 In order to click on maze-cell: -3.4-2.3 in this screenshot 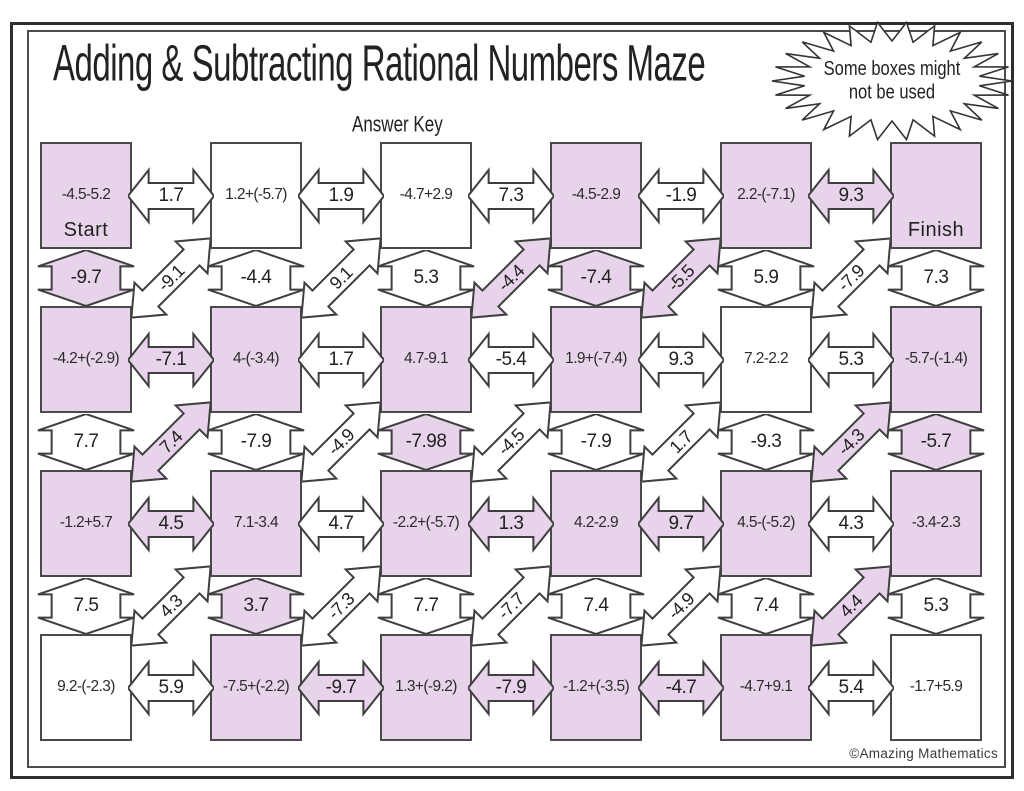, I will do `click(936, 523)`.